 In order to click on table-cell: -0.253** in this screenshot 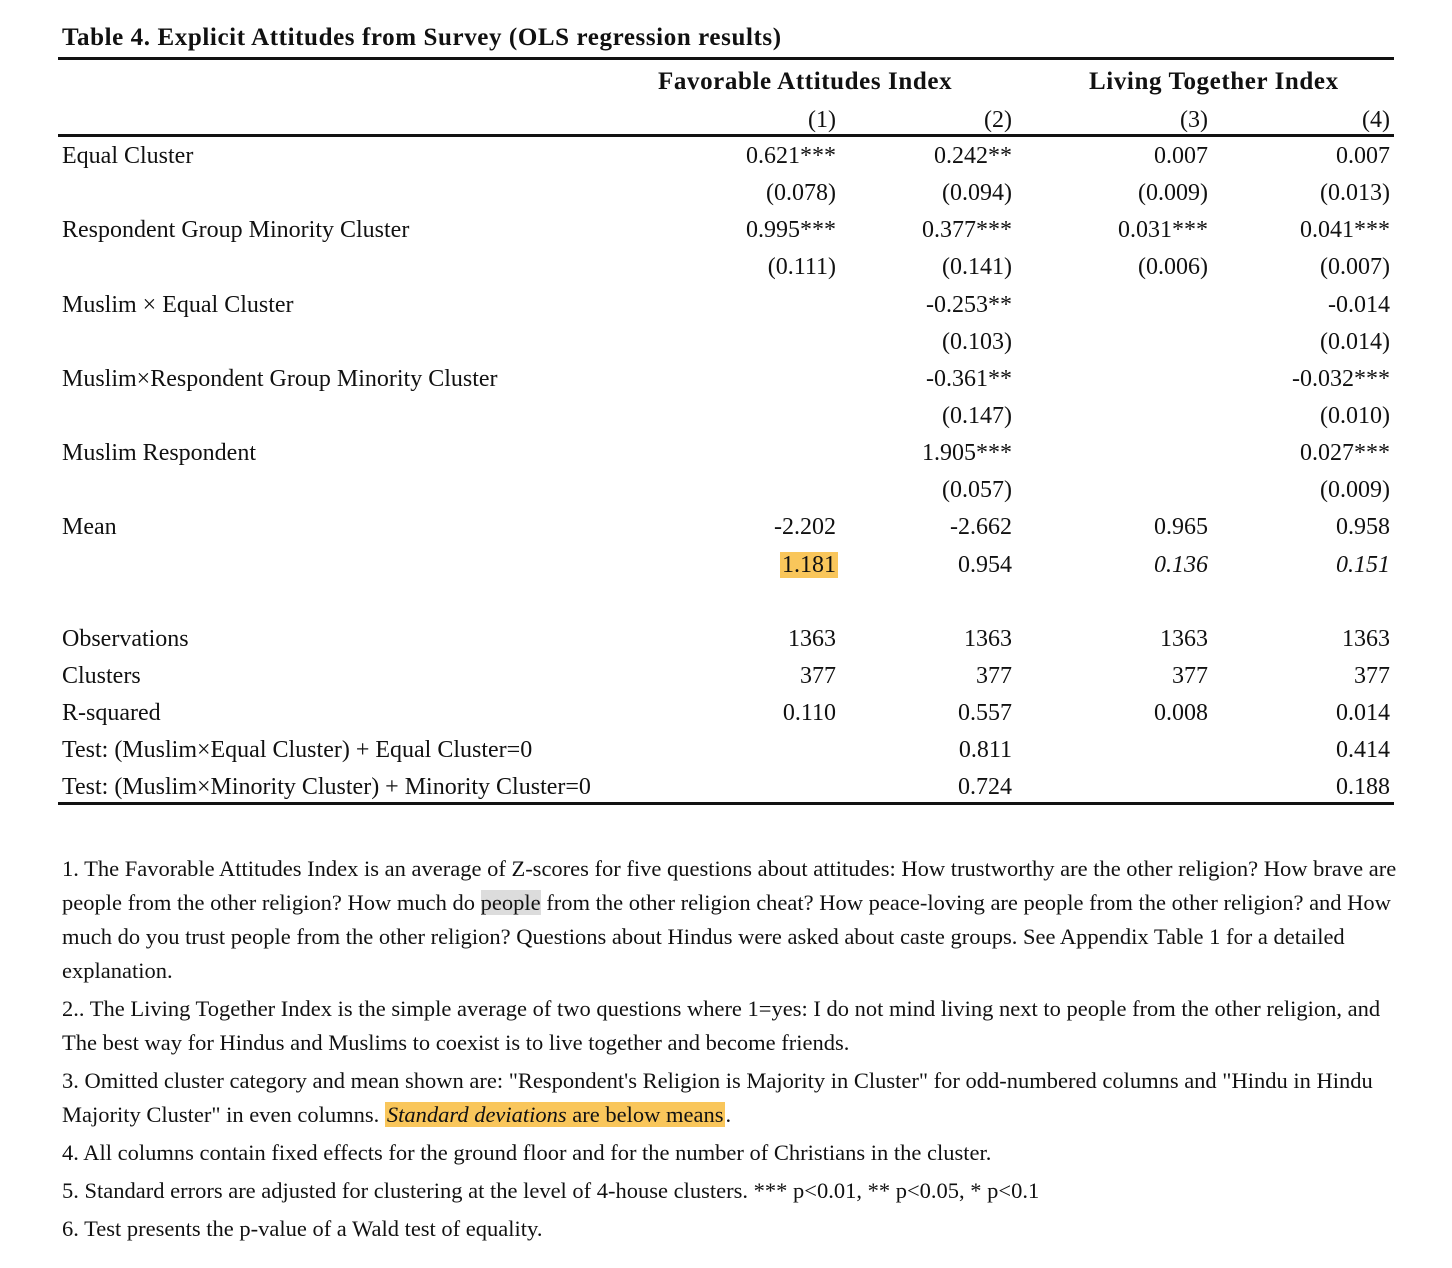, I will do `click(969, 305)`.